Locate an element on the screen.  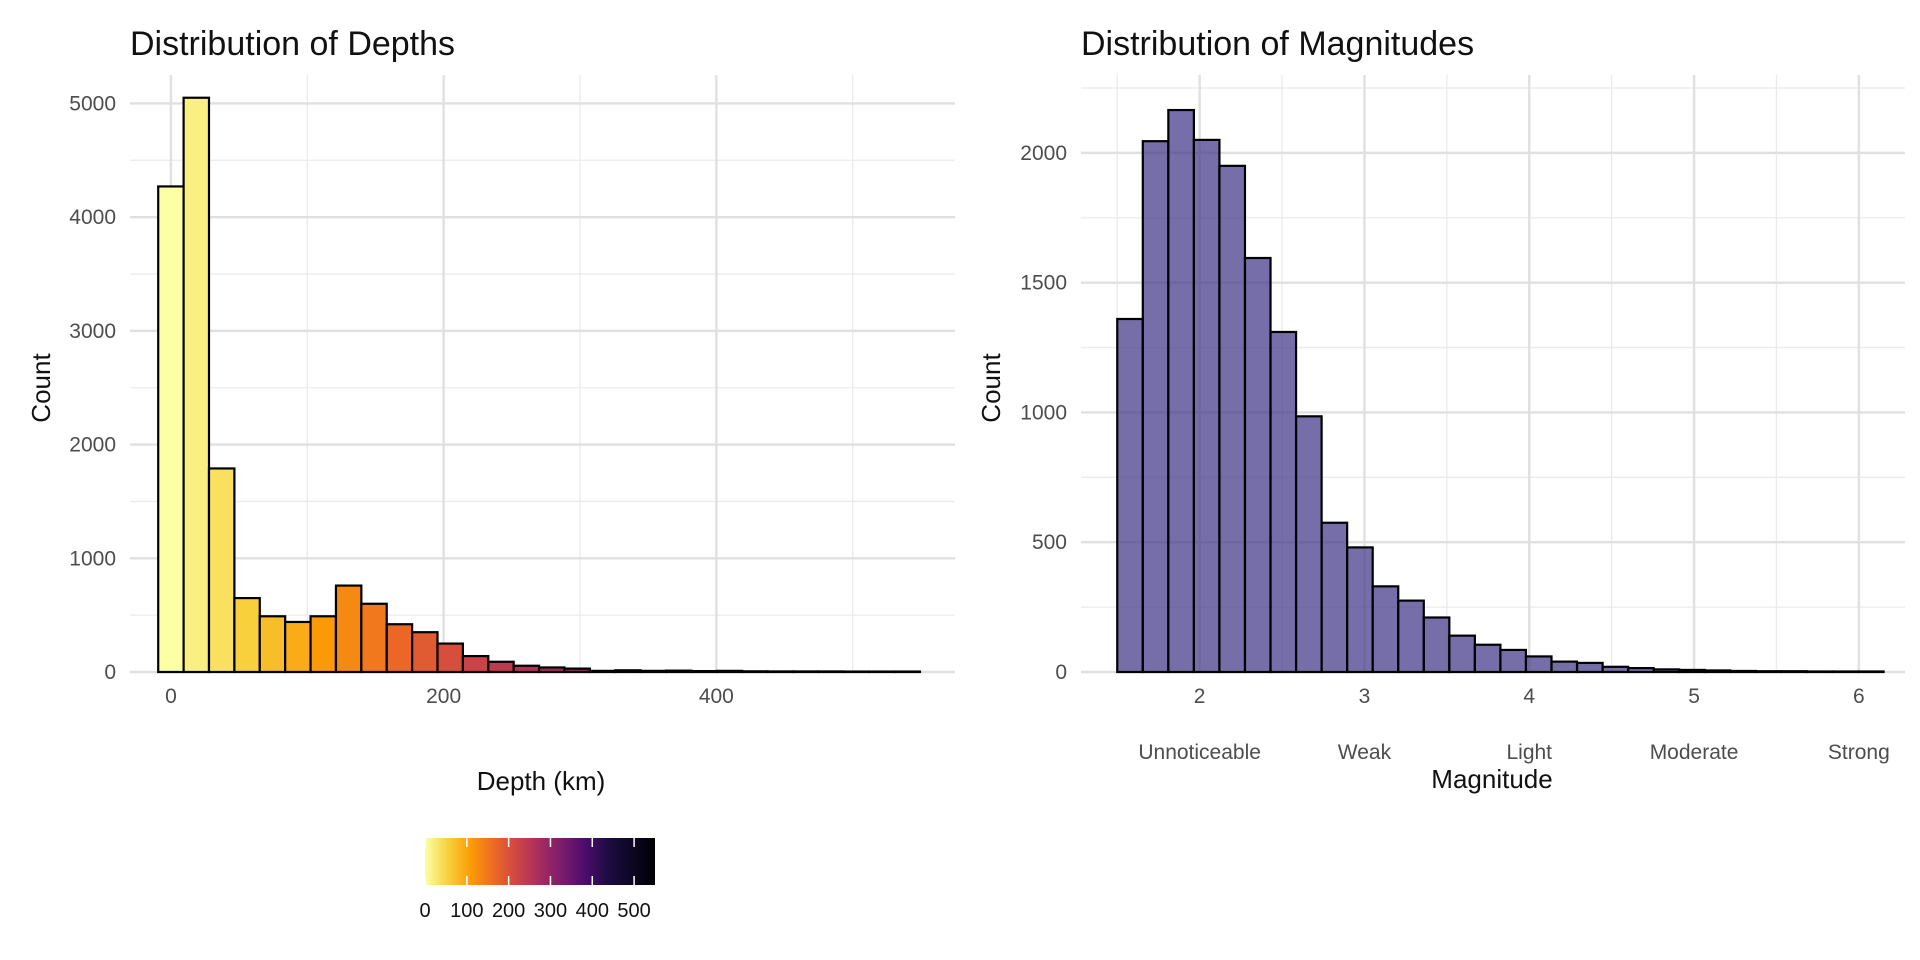
magnitude-x-tick-labels: 2 Unnoticeable 3 Weak 4 Light 5 Moderate 6 Strong is located at coordinates (1513, 724).